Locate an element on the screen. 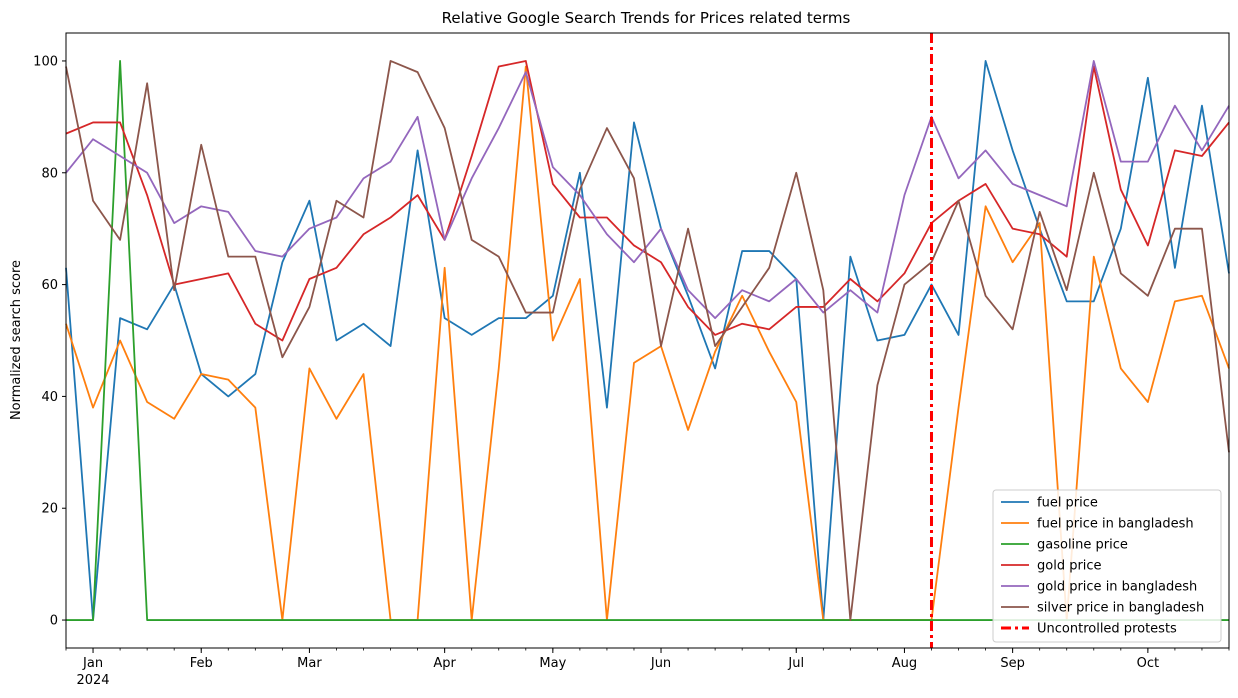 The width and height of the screenshot is (1238, 698). x-tick-label: Jul is located at coordinates (795, 663).